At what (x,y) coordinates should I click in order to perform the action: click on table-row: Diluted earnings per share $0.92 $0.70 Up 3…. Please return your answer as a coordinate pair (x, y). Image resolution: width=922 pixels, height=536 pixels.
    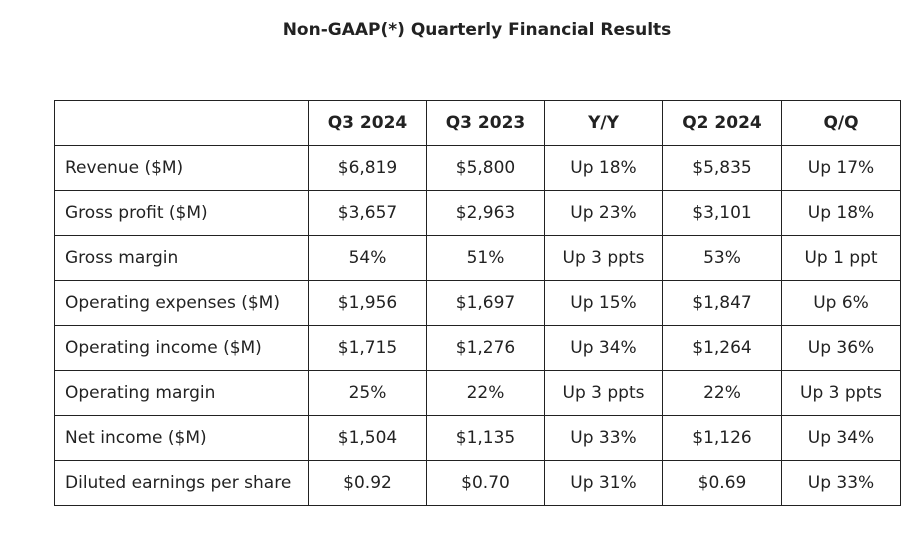
    Looking at the image, I should click on (477, 483).